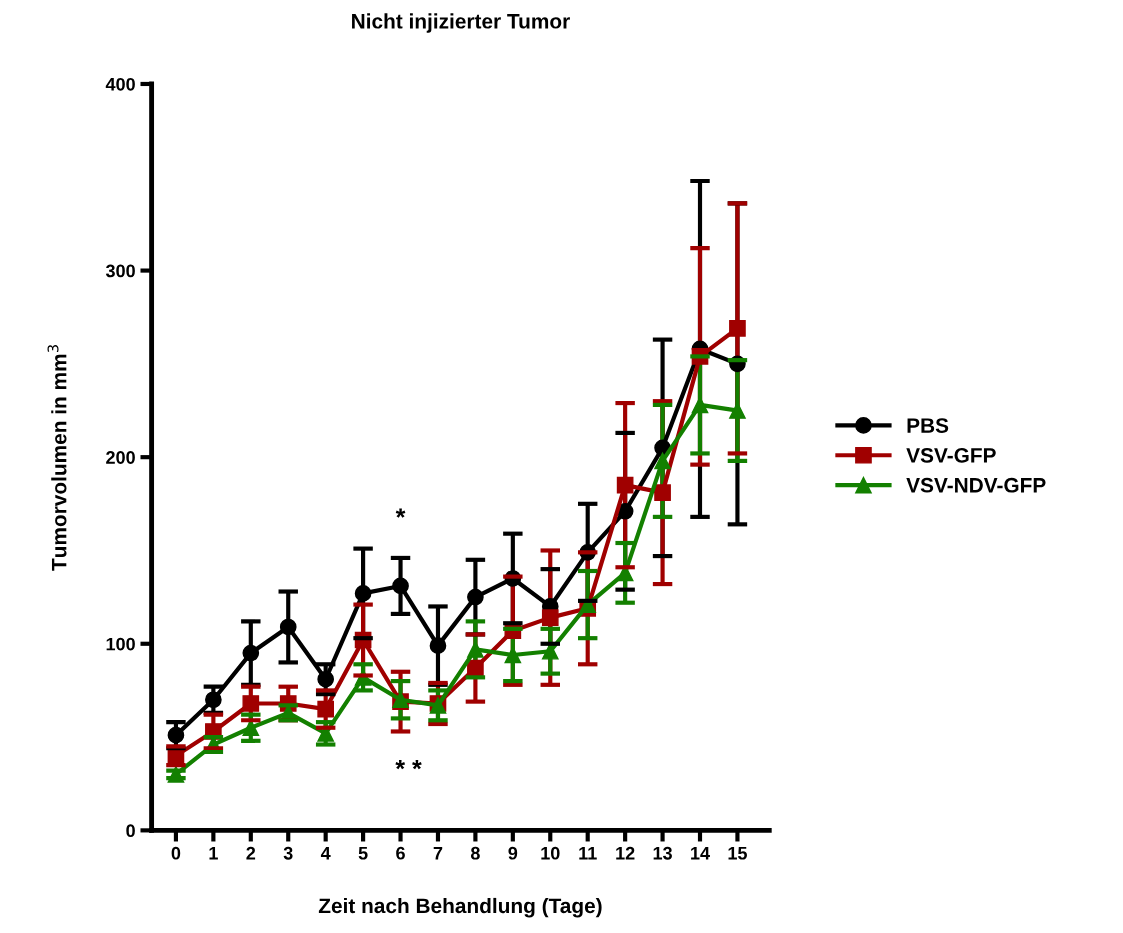 This screenshot has height=933, width=1123. What do you see at coordinates (700, 853) in the screenshot?
I see `x-tick-label: 14` at bounding box center [700, 853].